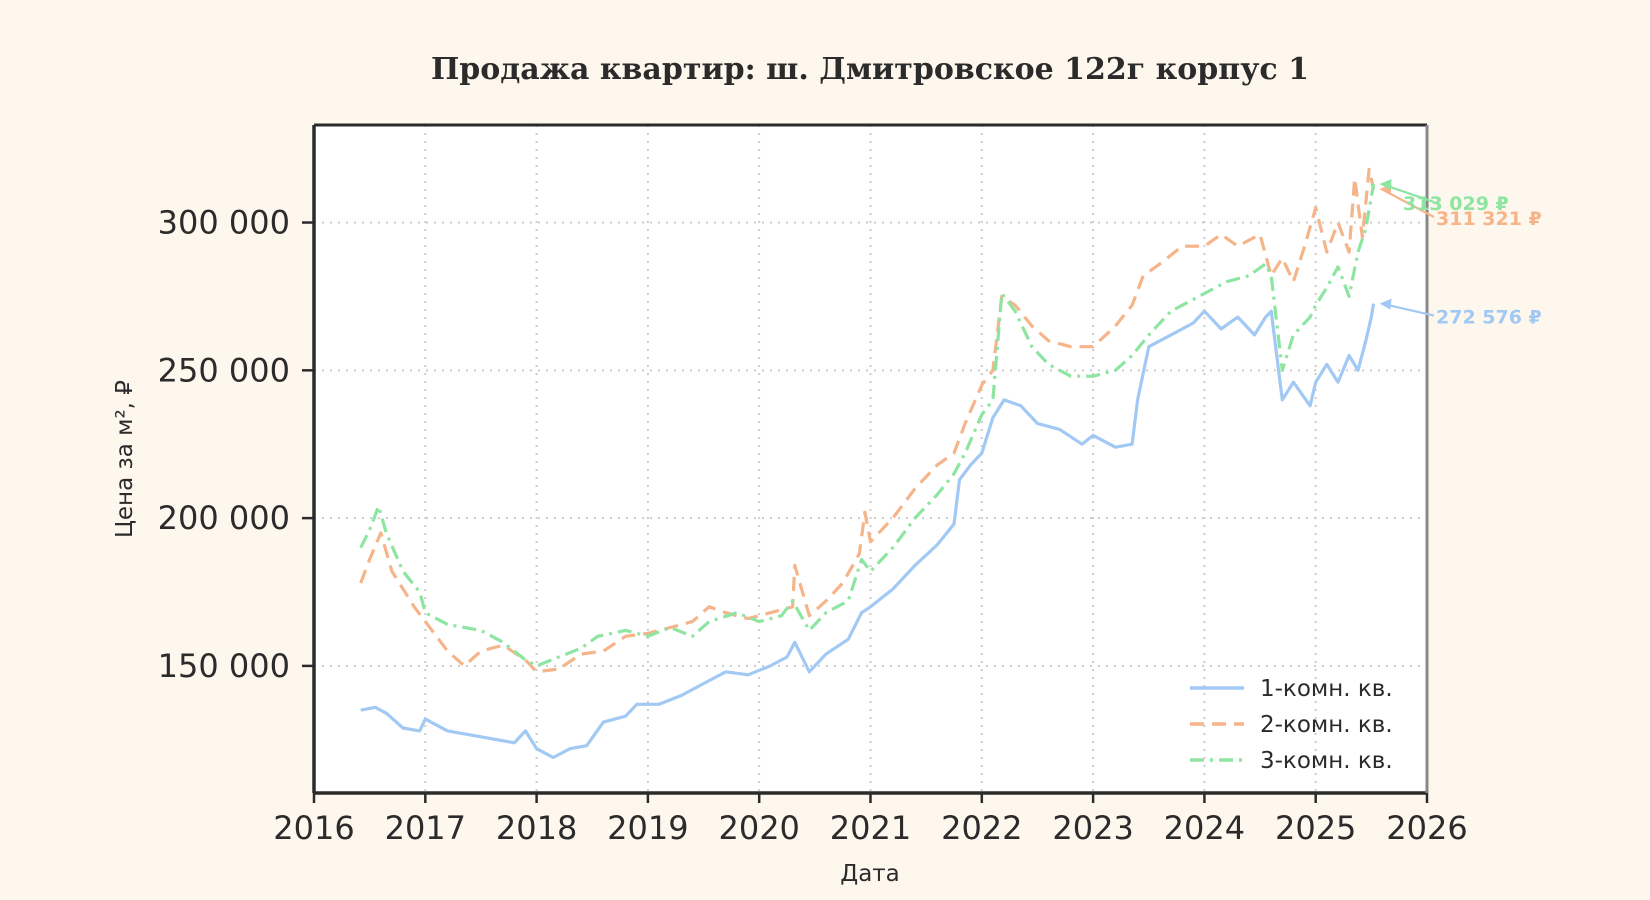 Image resolution: width=1650 pixels, height=900 pixels. Describe the element at coordinates (1489, 318) in the screenshot. I see `end-value-label-1: 272 576 ₽` at that location.